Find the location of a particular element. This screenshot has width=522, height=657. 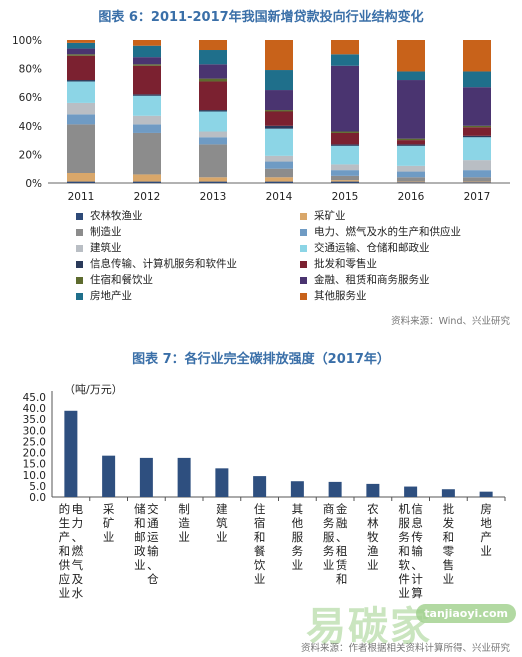

y-tick-label: 40% is located at coordinates (30, 127).